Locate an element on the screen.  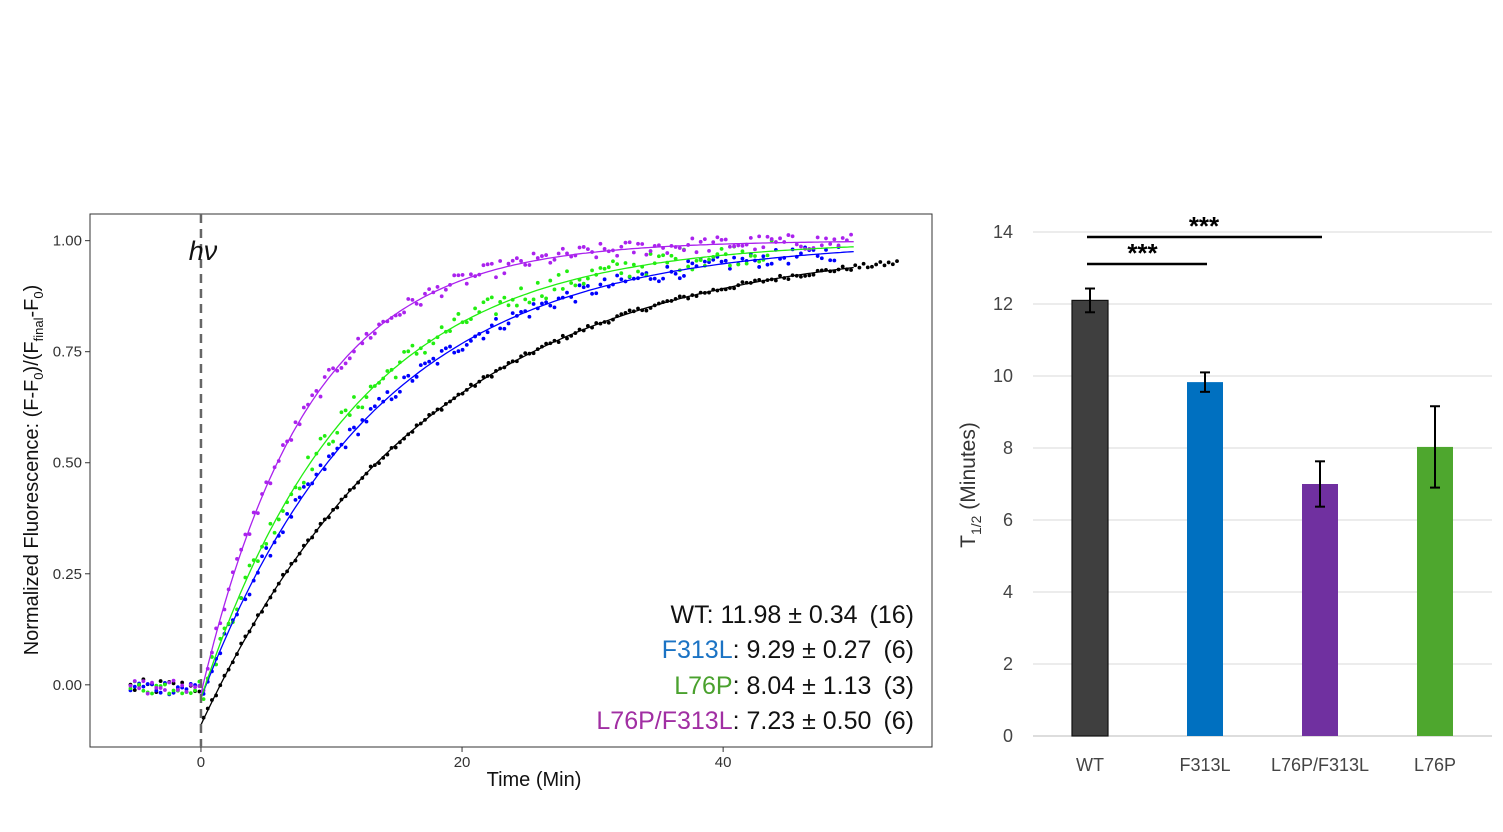
bar-category-label: L76P is located at coordinates (1435, 765).